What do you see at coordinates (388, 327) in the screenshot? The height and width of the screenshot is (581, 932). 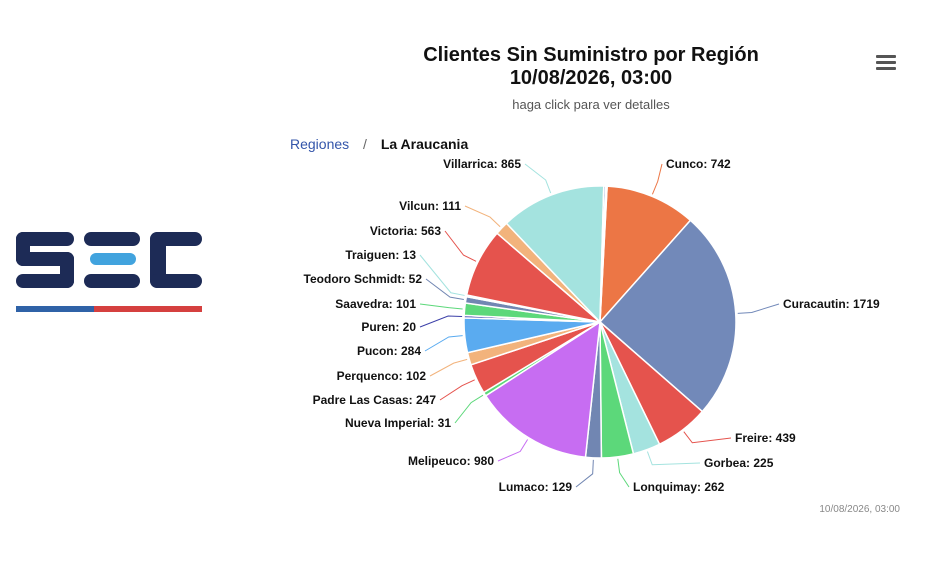 I see `data-label-puren: Puren: 20` at bounding box center [388, 327].